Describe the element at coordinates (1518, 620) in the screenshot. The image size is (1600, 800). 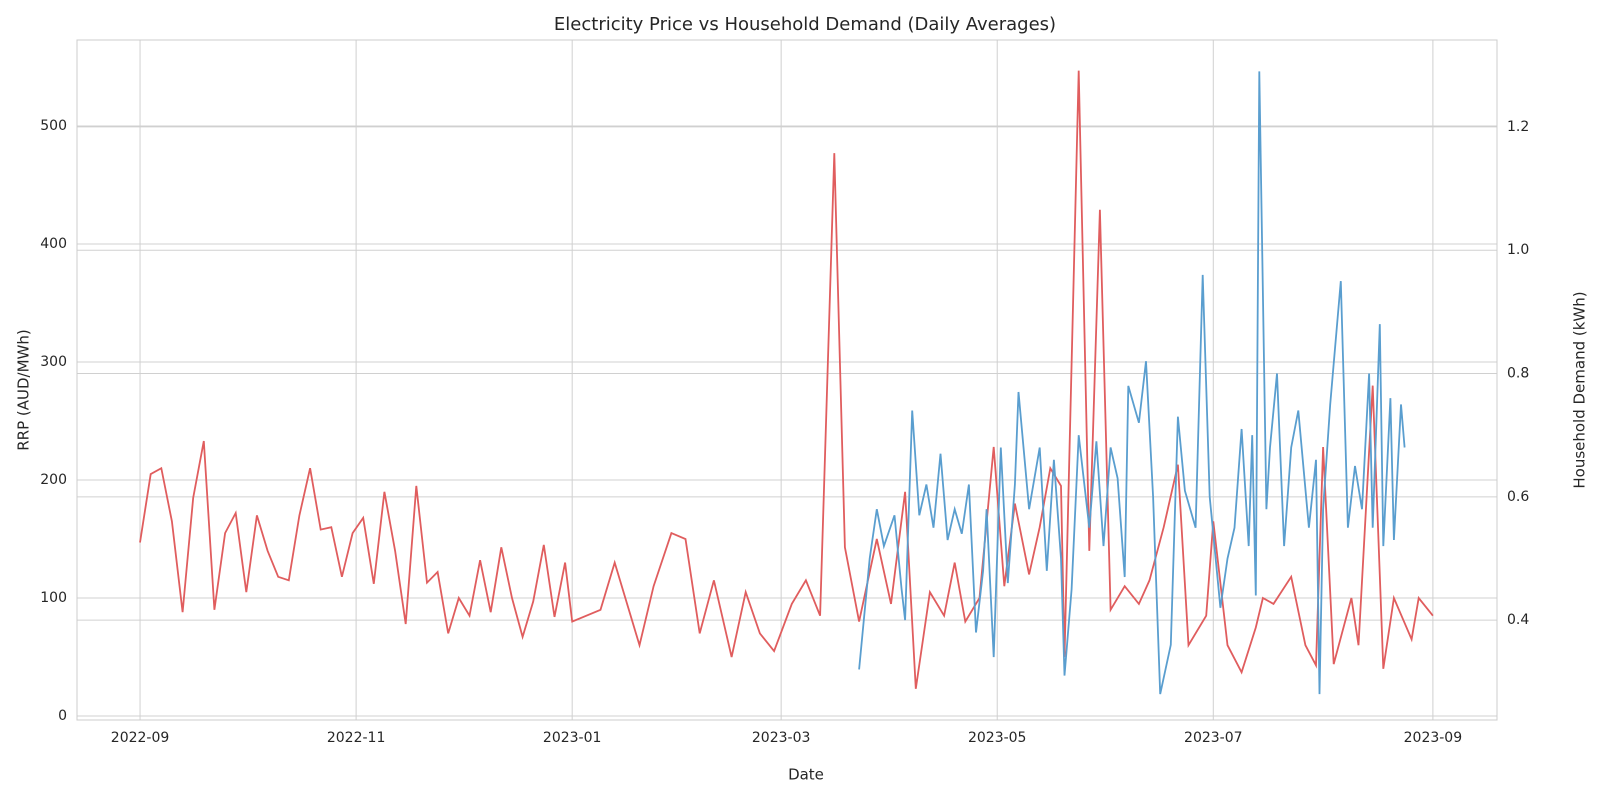
I see `y2-tick-label: 0.4` at that location.